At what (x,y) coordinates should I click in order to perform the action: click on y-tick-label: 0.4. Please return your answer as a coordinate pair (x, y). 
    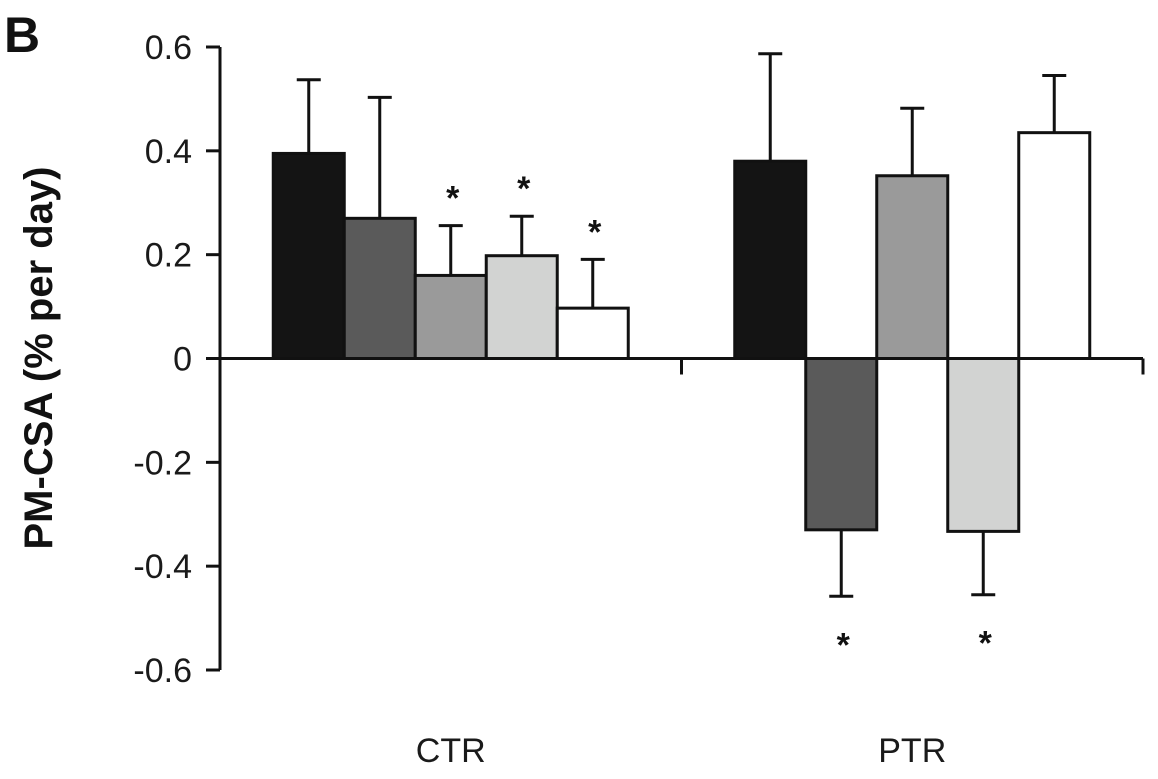
    Looking at the image, I should click on (168, 152).